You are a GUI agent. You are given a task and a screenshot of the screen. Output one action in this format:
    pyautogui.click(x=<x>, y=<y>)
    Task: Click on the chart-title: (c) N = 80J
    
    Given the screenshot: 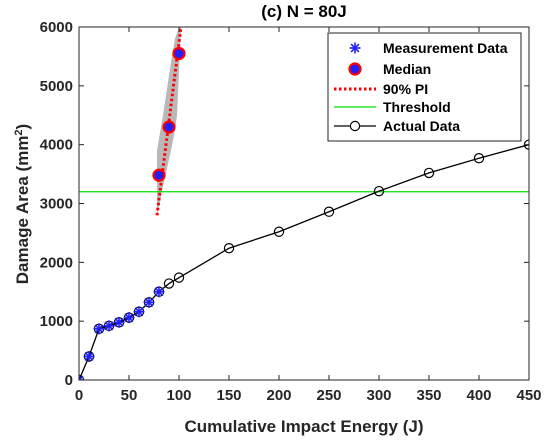 What is the action you would take?
    pyautogui.click(x=304, y=11)
    